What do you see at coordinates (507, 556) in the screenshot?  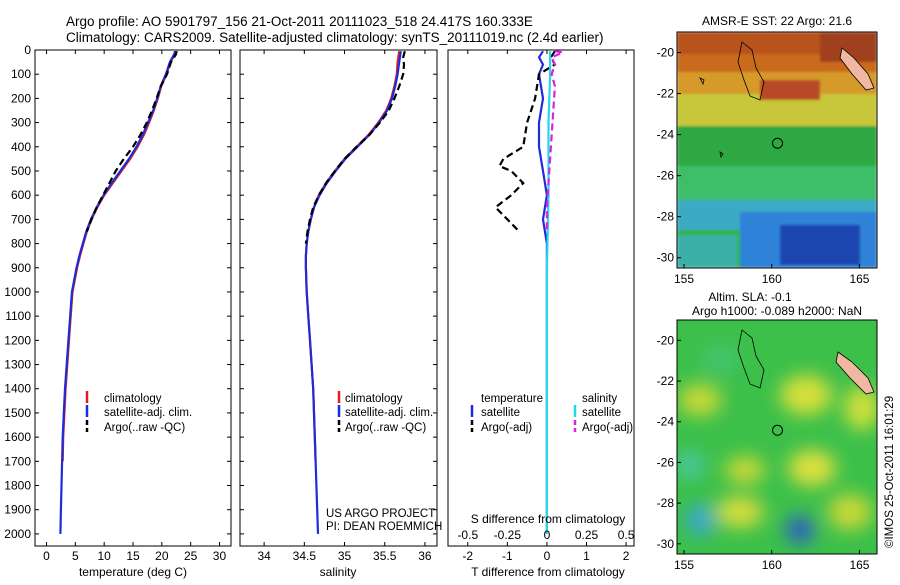 I see `x-tick-label: -1` at bounding box center [507, 556].